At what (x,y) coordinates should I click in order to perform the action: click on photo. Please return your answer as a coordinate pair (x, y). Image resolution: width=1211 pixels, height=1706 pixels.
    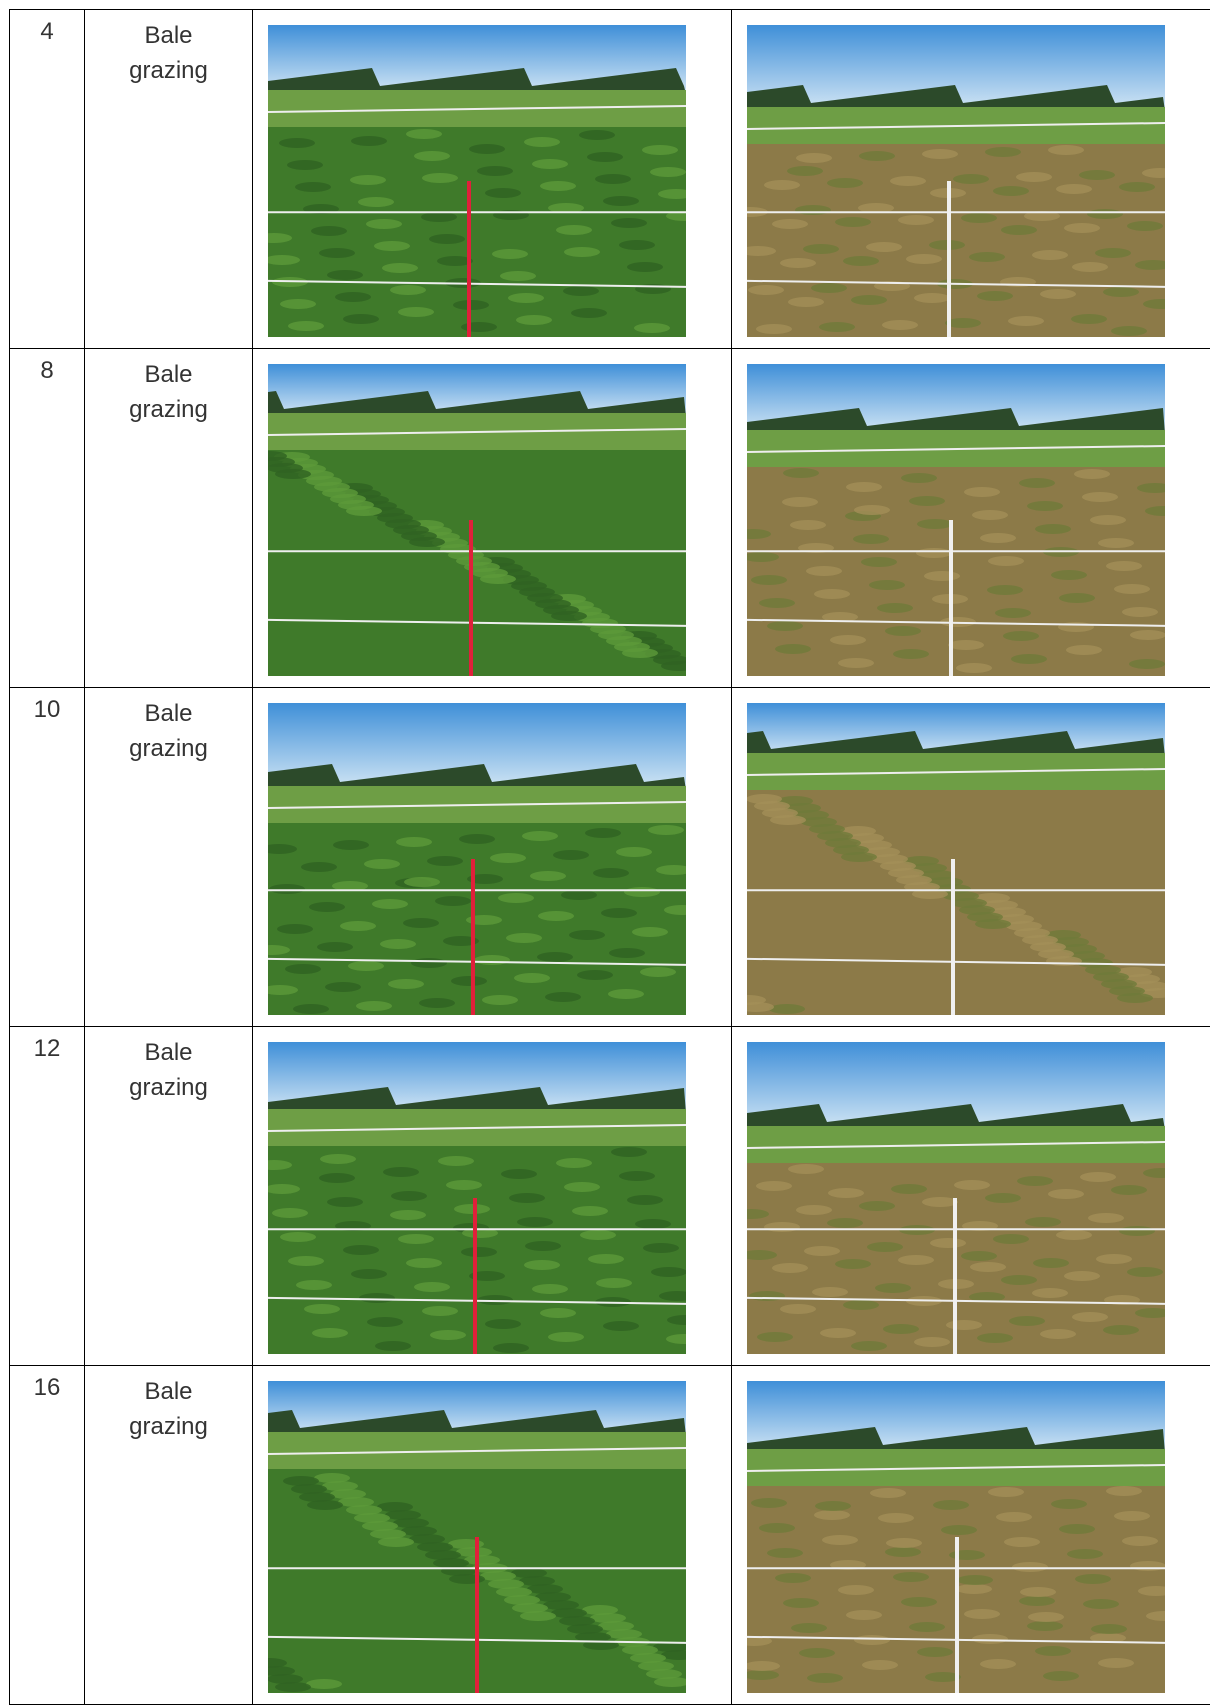
    Looking at the image, I should click on (956, 520).